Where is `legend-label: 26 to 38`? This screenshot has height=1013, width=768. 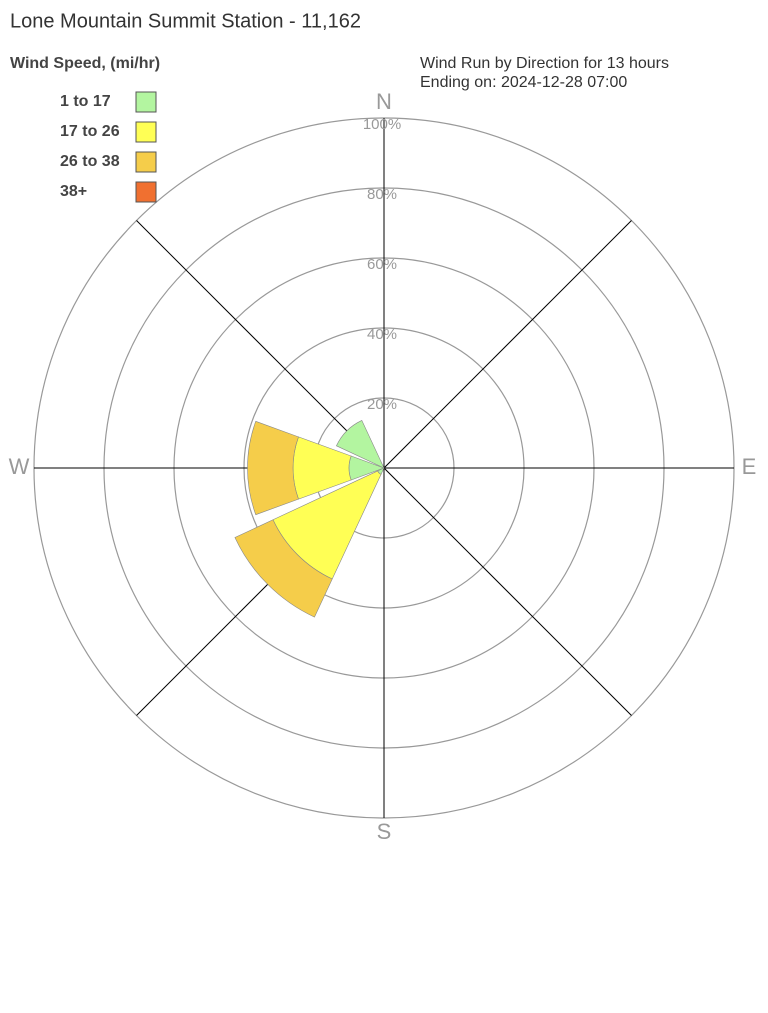 legend-label: 26 to 38 is located at coordinates (90, 161).